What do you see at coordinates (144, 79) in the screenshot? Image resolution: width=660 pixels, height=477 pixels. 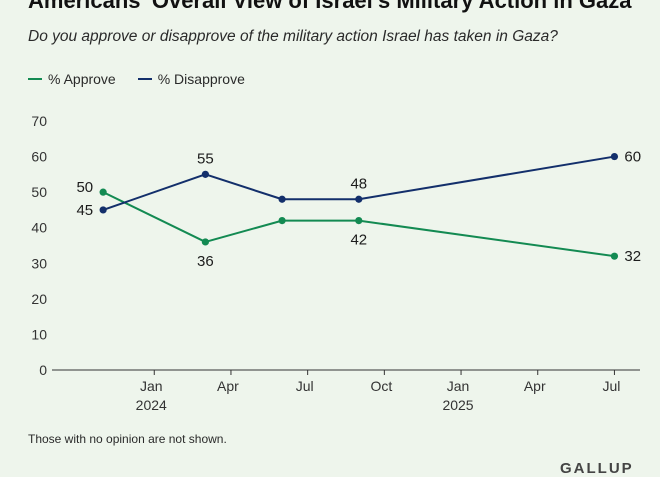 I see `legend-swatch-disapprove` at bounding box center [144, 79].